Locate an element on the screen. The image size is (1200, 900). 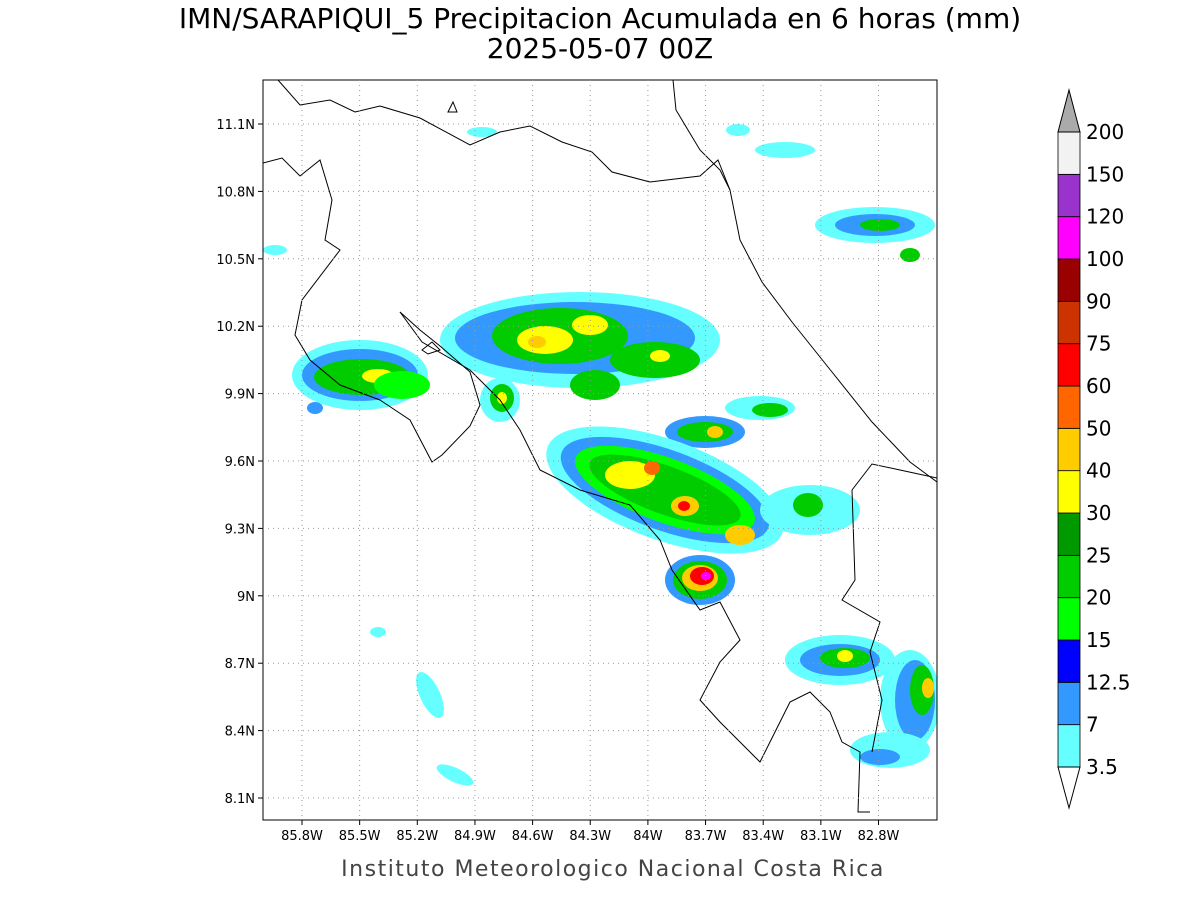
map-subtitle: 2025-05-07 00Z is located at coordinates (600, 48).